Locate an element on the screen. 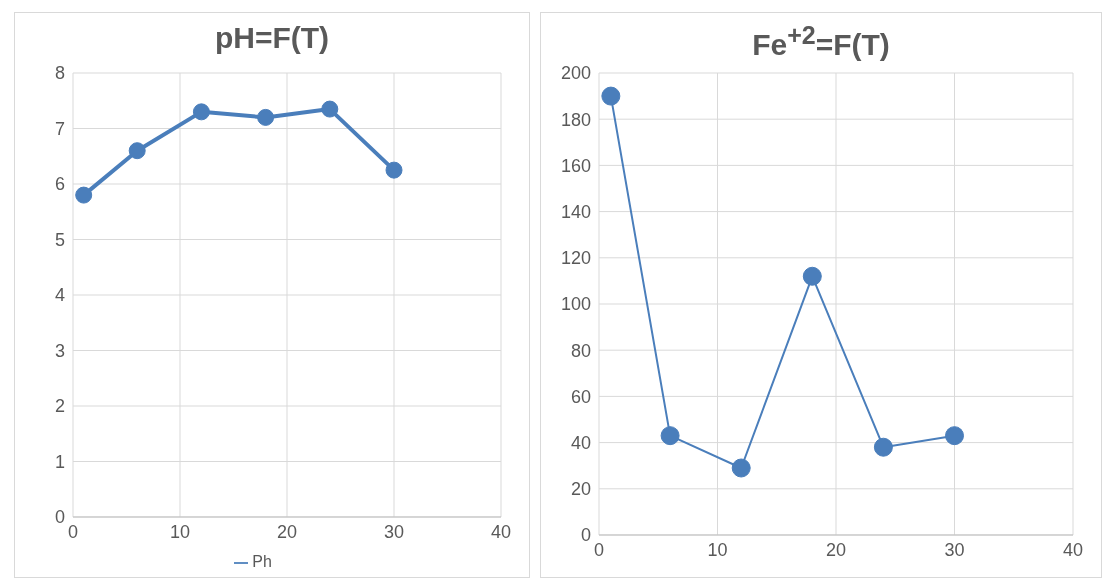  y-tick-label: 40 is located at coordinates (580, 442).